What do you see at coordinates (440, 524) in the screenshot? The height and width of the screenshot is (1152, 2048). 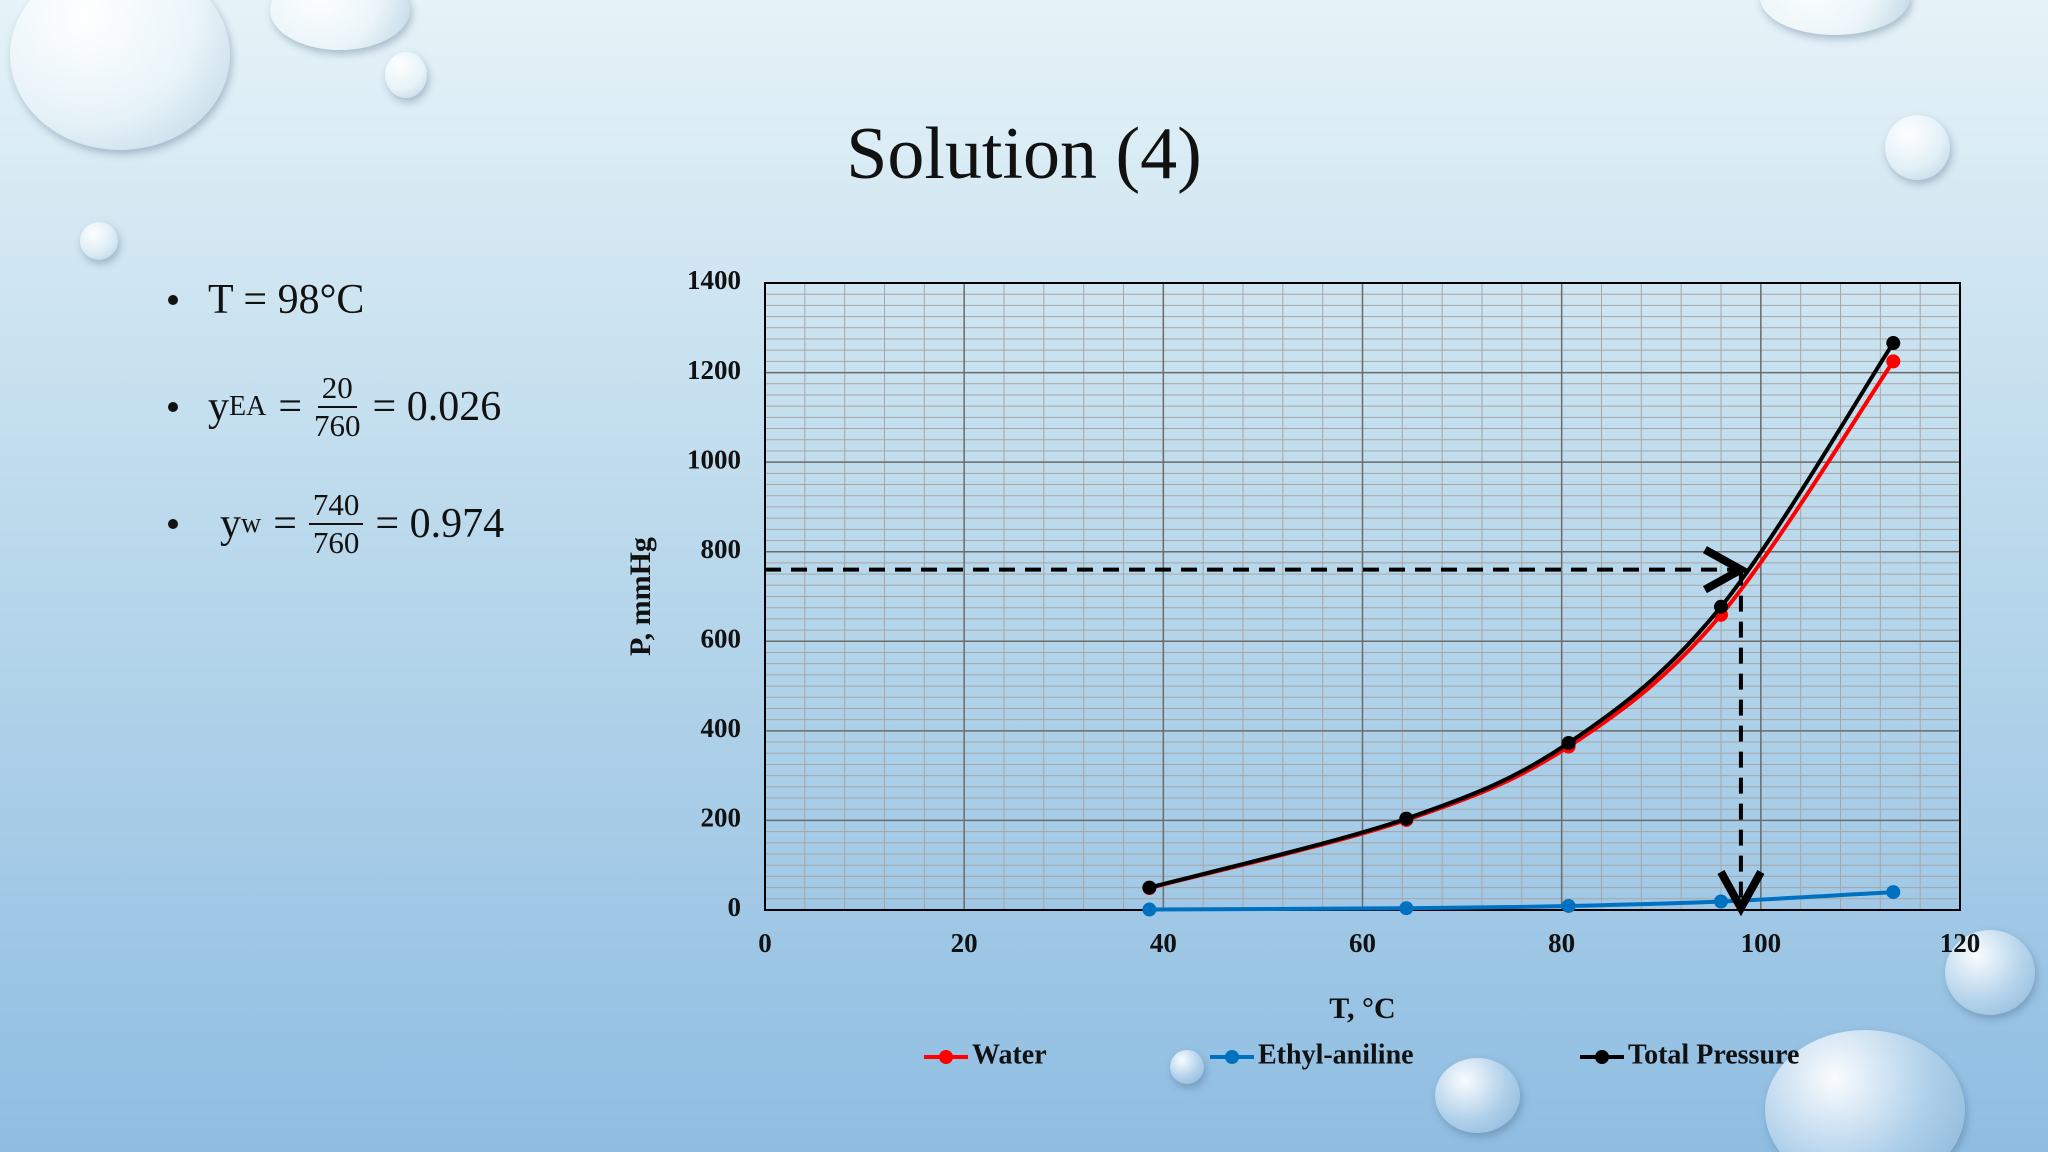 I see `result: = 0.974` at bounding box center [440, 524].